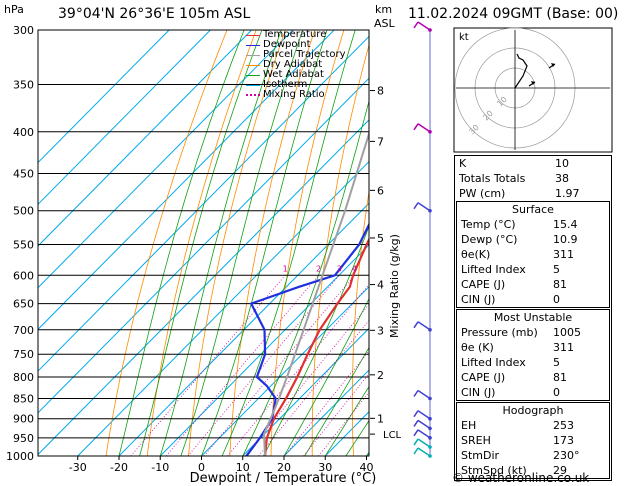  I want to click on km-tick-label: 3, so click(380, 330).